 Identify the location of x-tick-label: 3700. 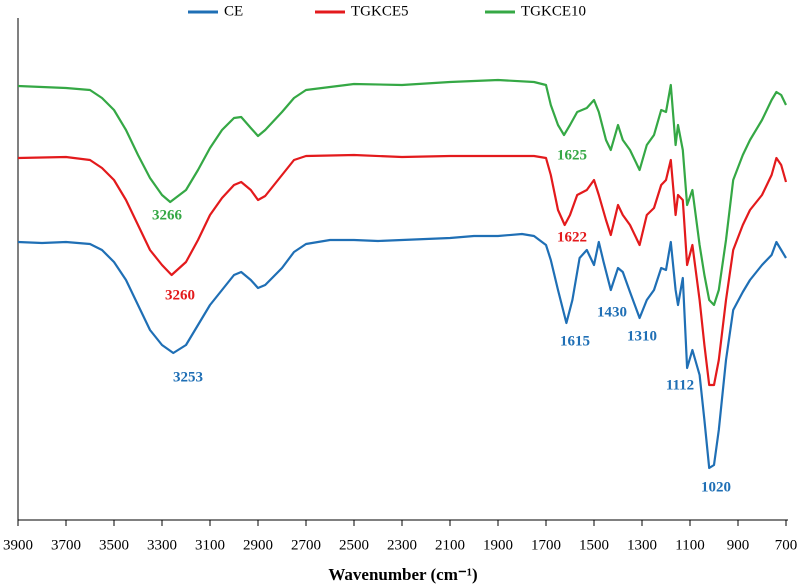
(66, 545).